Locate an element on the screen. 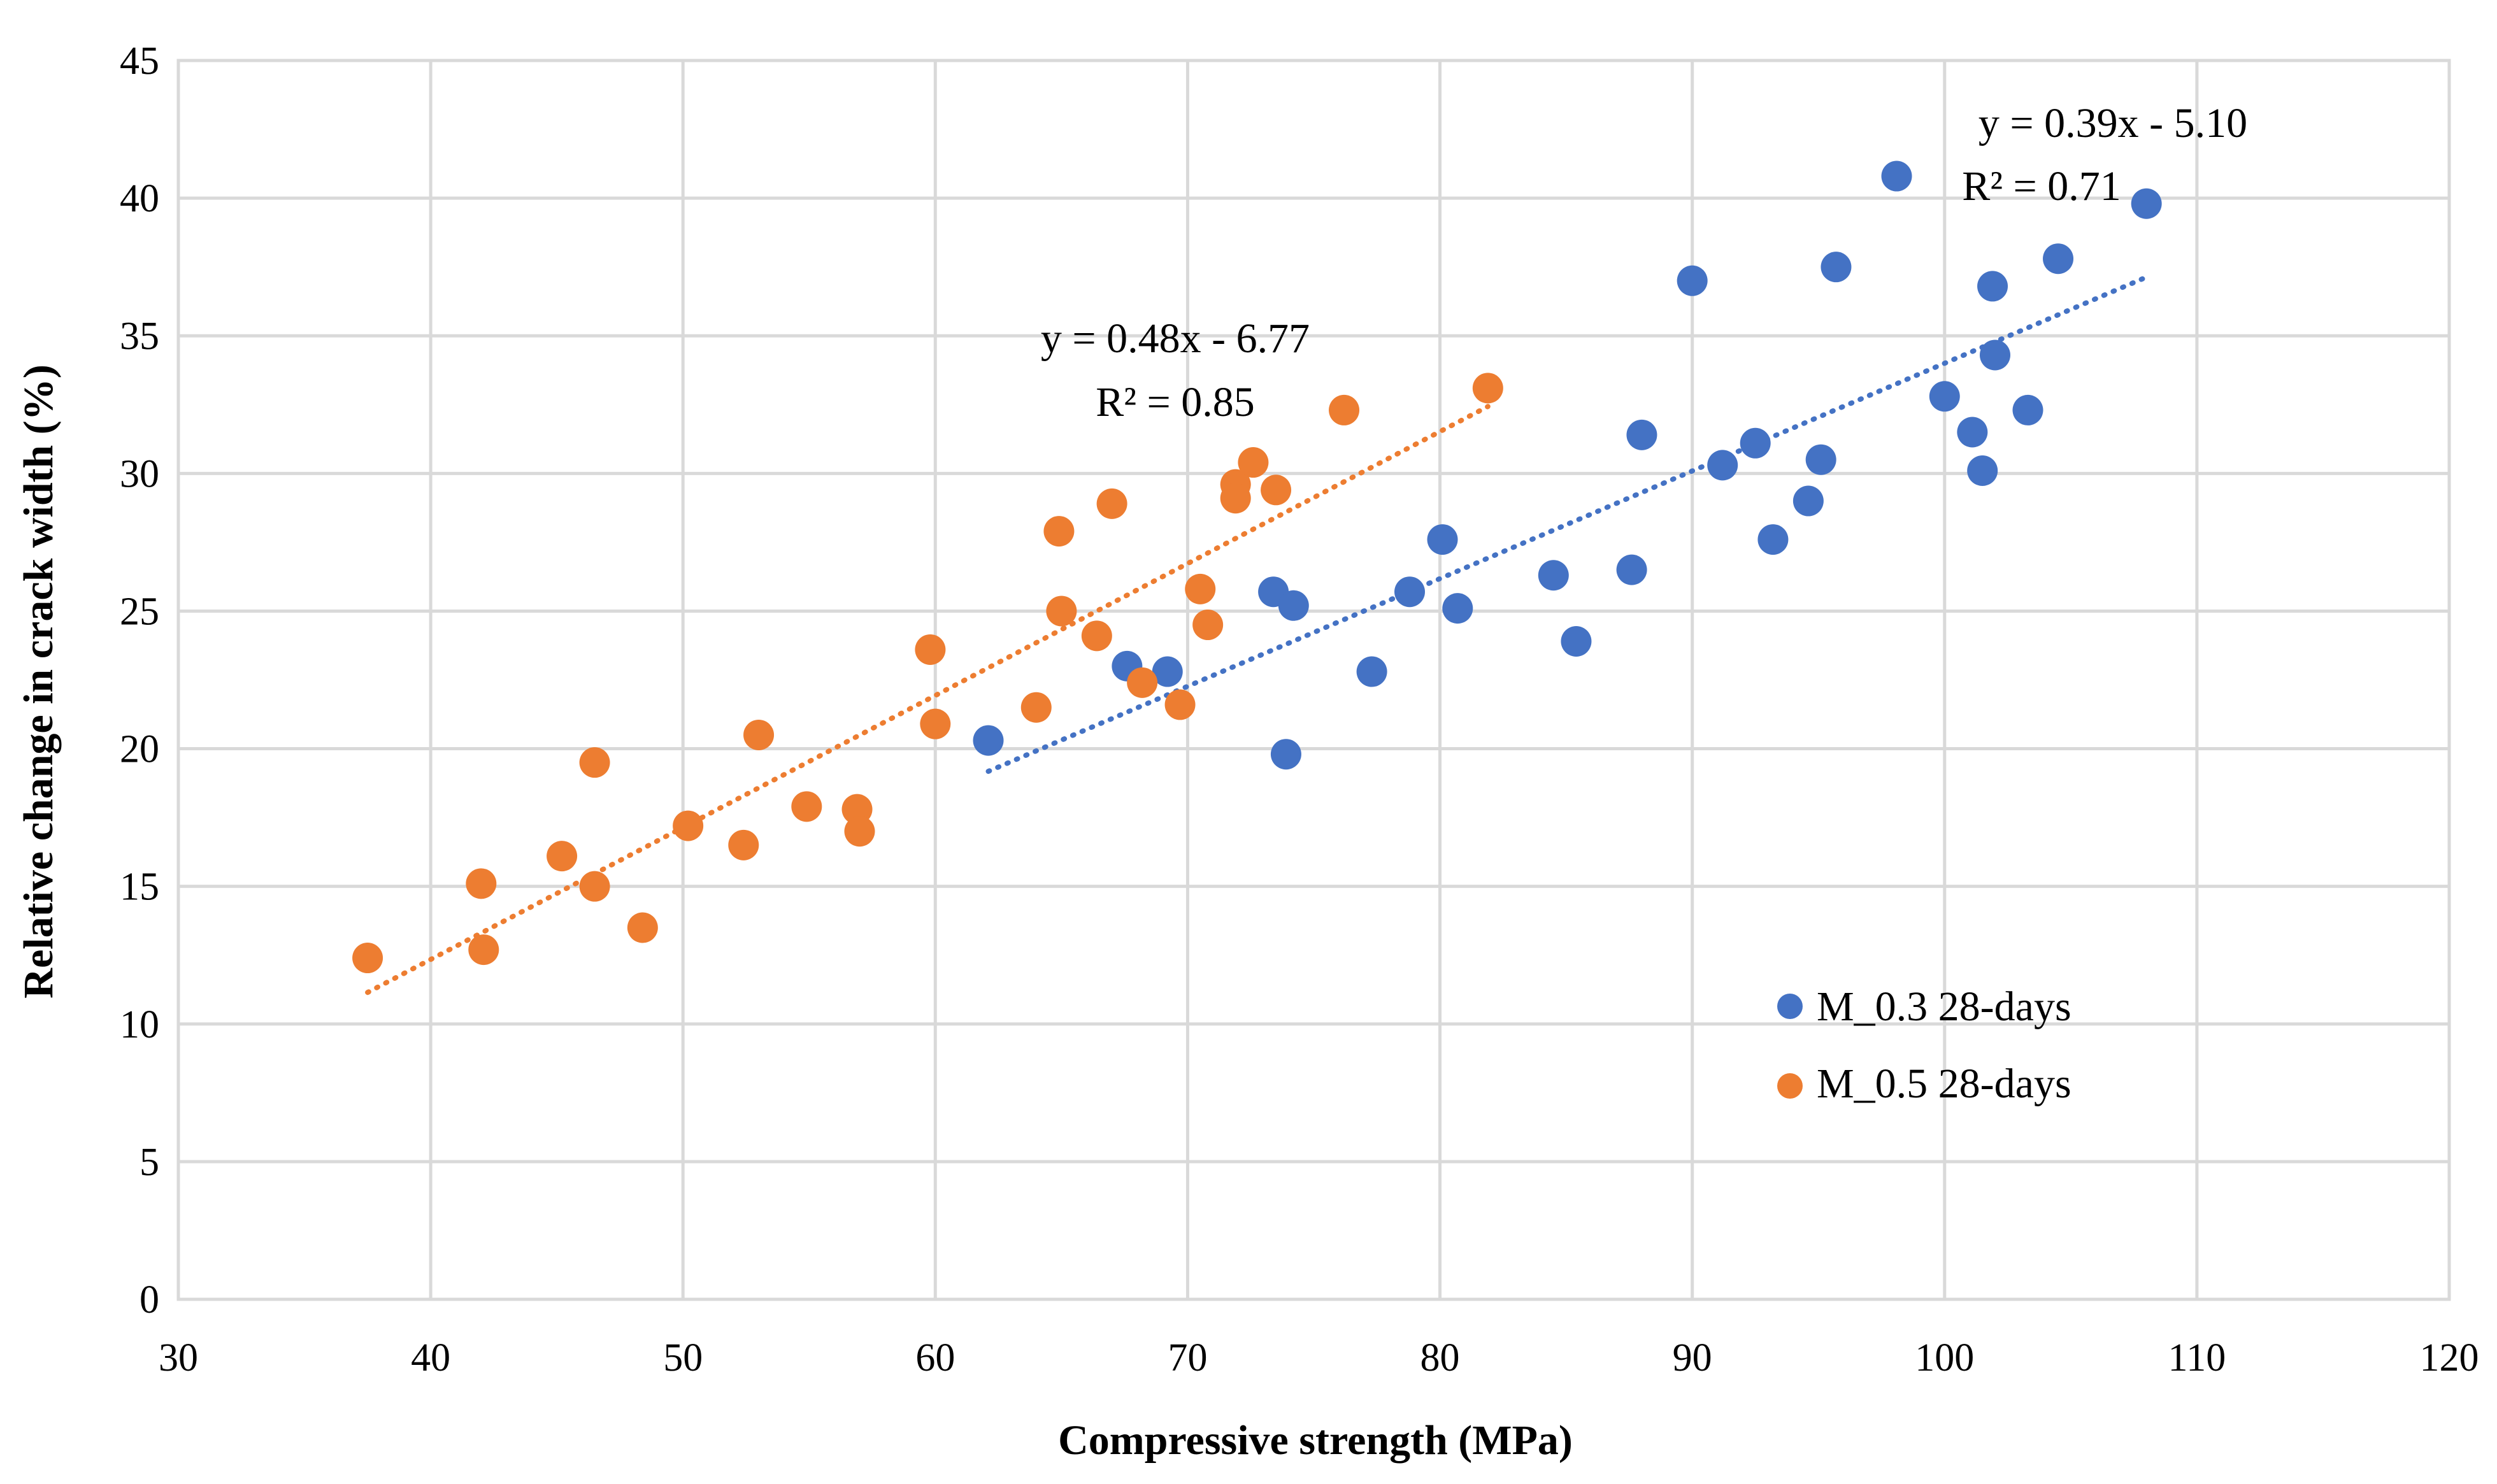  x-axis-title: Compressive strength (MPa) is located at coordinates (1315, 1440).